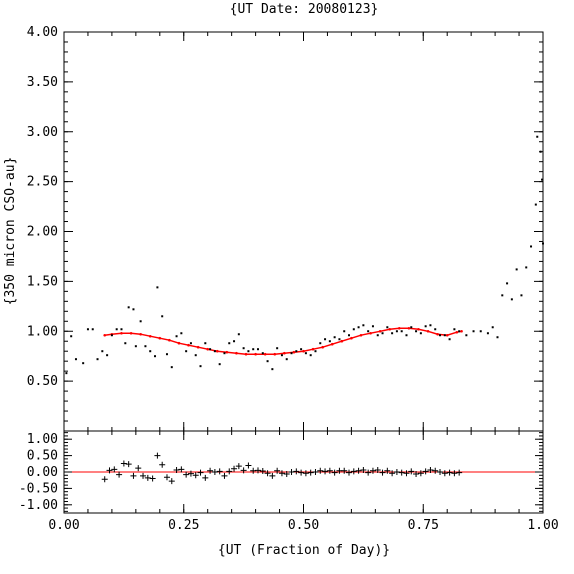  What do you see at coordinates (42, 439) in the screenshot?
I see `residual-y-tick-label: 1.00` at bounding box center [42, 439].